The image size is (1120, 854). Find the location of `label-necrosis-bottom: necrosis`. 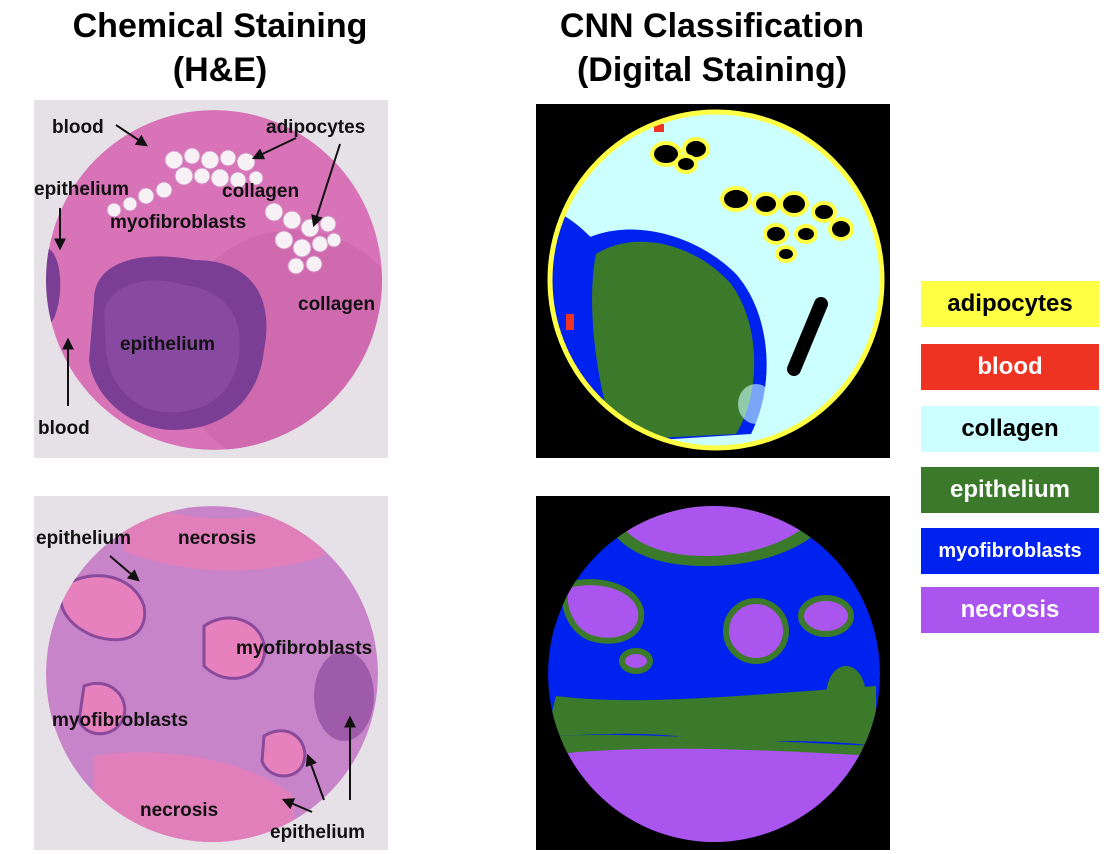

label-necrosis-bottom: necrosis is located at coordinates (179, 810).